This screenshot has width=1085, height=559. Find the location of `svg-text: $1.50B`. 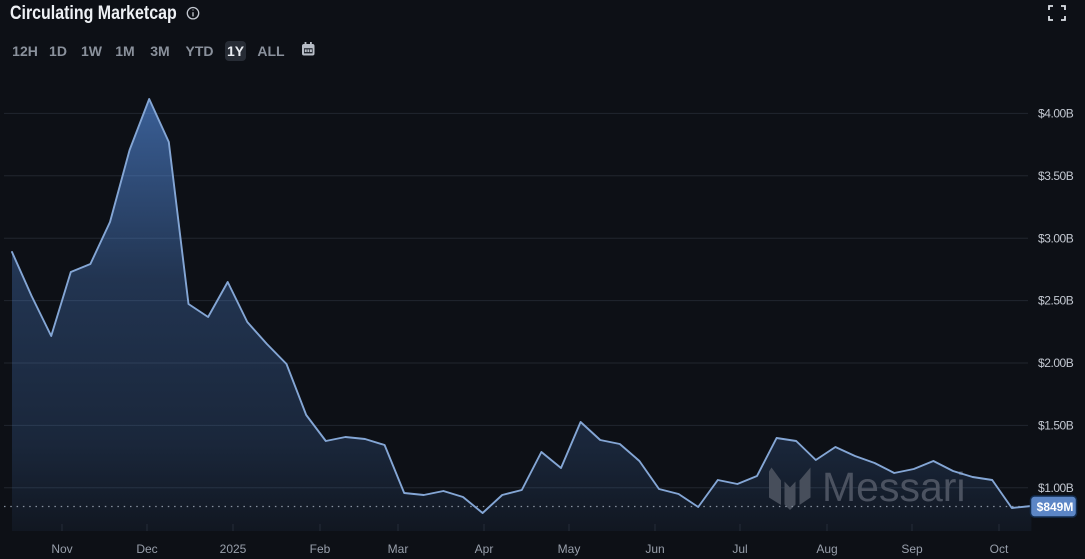

svg-text: $1.50B is located at coordinates (1056, 426).